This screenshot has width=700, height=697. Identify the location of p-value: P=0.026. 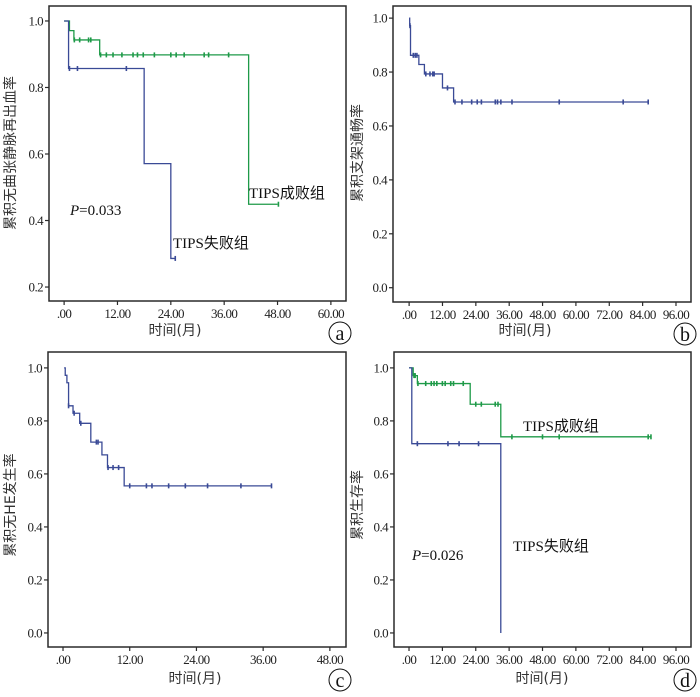
(437, 556).